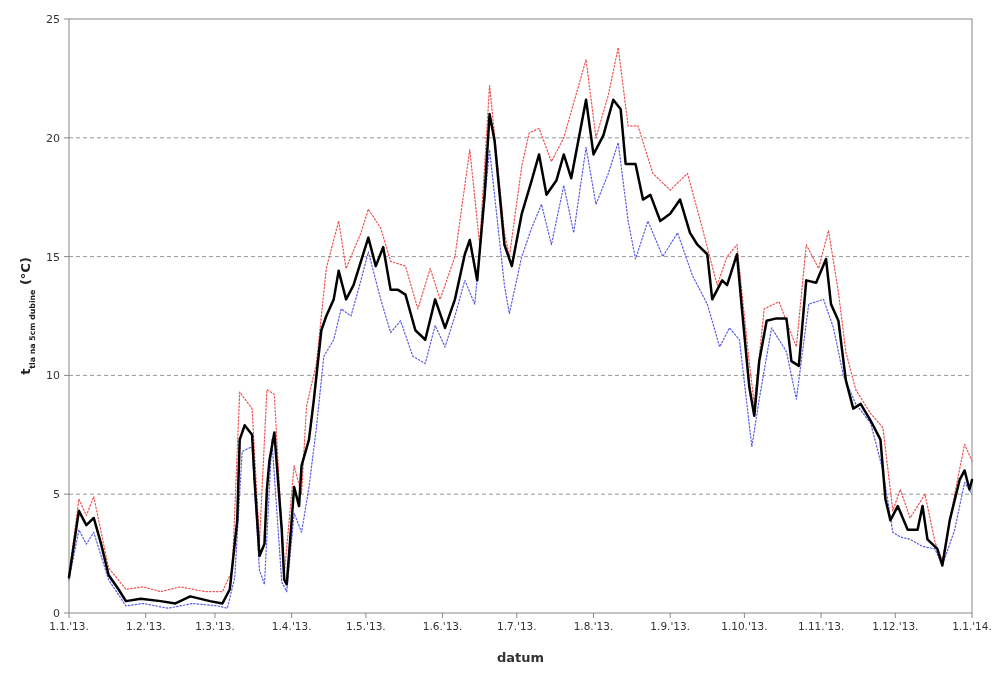  I want to click on x-tick-label: 1.3.'13., so click(215, 626).